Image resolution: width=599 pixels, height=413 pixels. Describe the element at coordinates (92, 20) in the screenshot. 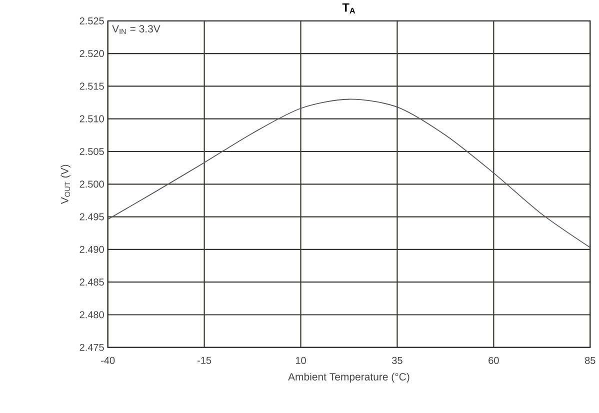

I see `y-tick-label: 2.525` at that location.